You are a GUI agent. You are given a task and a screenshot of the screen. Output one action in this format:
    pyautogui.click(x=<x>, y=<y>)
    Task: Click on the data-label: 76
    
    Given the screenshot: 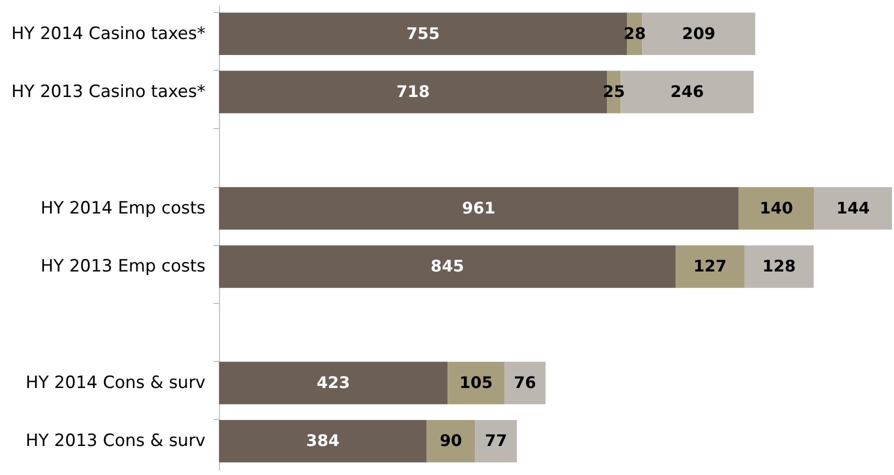 What is the action you would take?
    pyautogui.click(x=525, y=382)
    